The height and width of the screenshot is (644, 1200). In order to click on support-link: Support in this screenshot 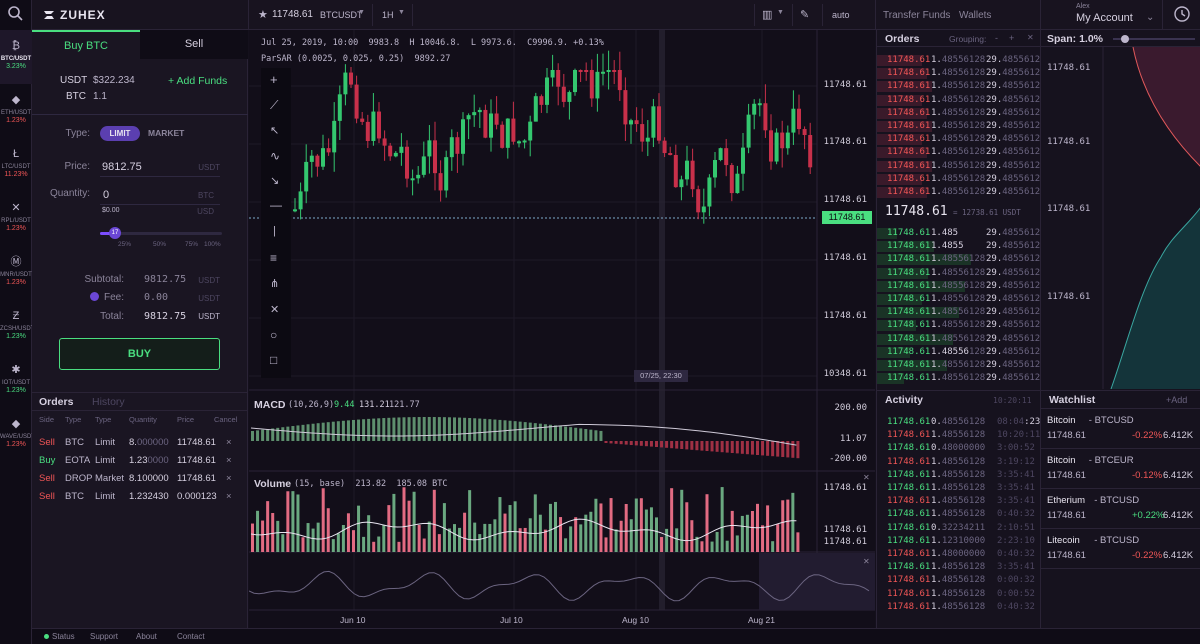, I will do `click(104, 636)`.